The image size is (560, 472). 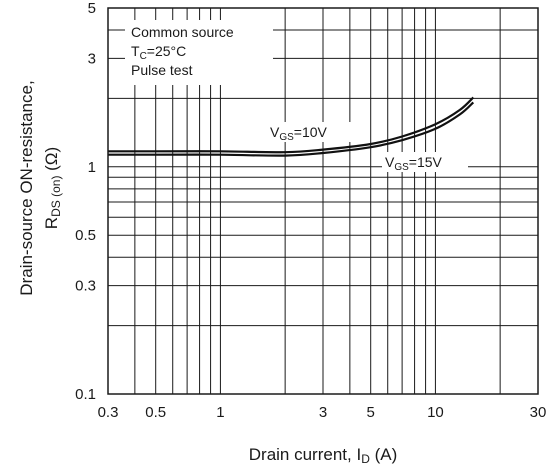 I want to click on y-tick-label: 0.3, so click(x=85, y=286).